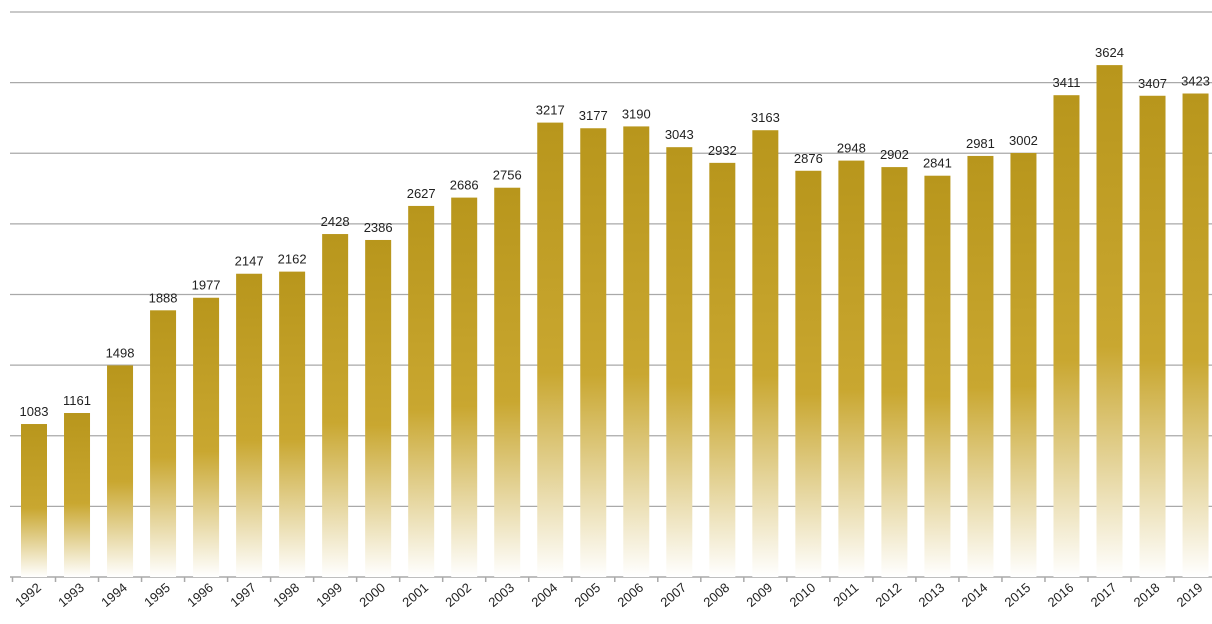 This screenshot has width=1212, height=624. What do you see at coordinates (507, 382) in the screenshot?
I see `bar-2003` at bounding box center [507, 382].